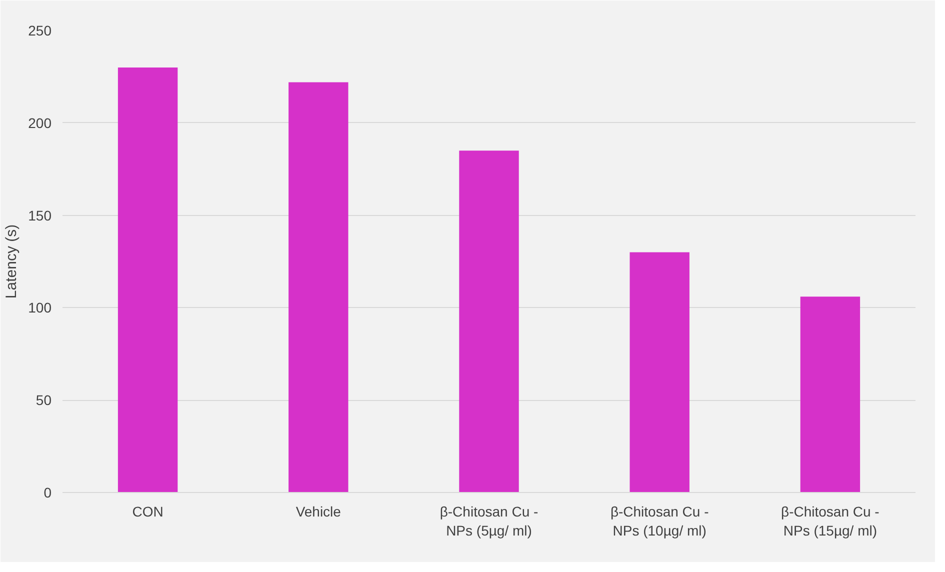  Describe the element at coordinates (44, 400) in the screenshot. I see `y-tick-label: 50` at that location.